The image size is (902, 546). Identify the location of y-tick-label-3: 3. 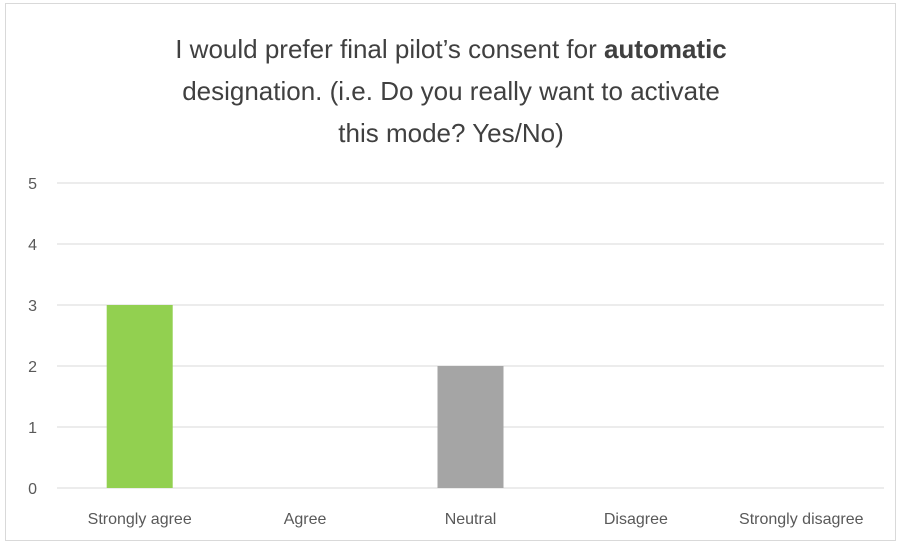
(32, 306).